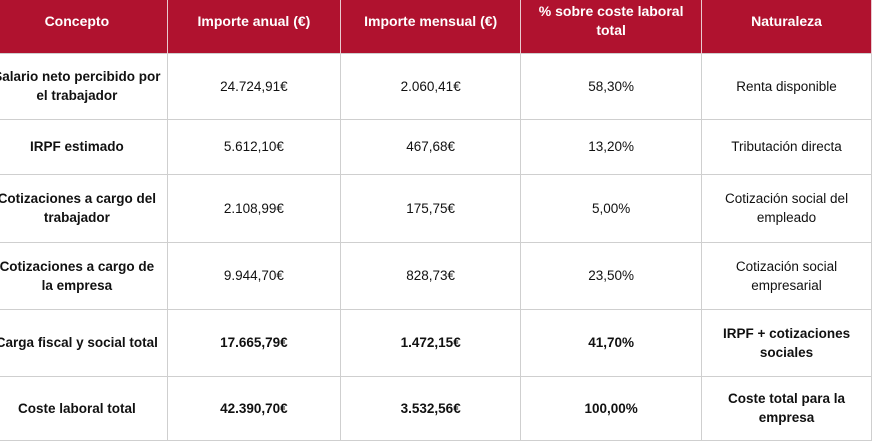 This screenshot has width=886, height=441. Describe the element at coordinates (786, 275) in the screenshot. I see `table-cell: Cotización social empresarial` at that location.